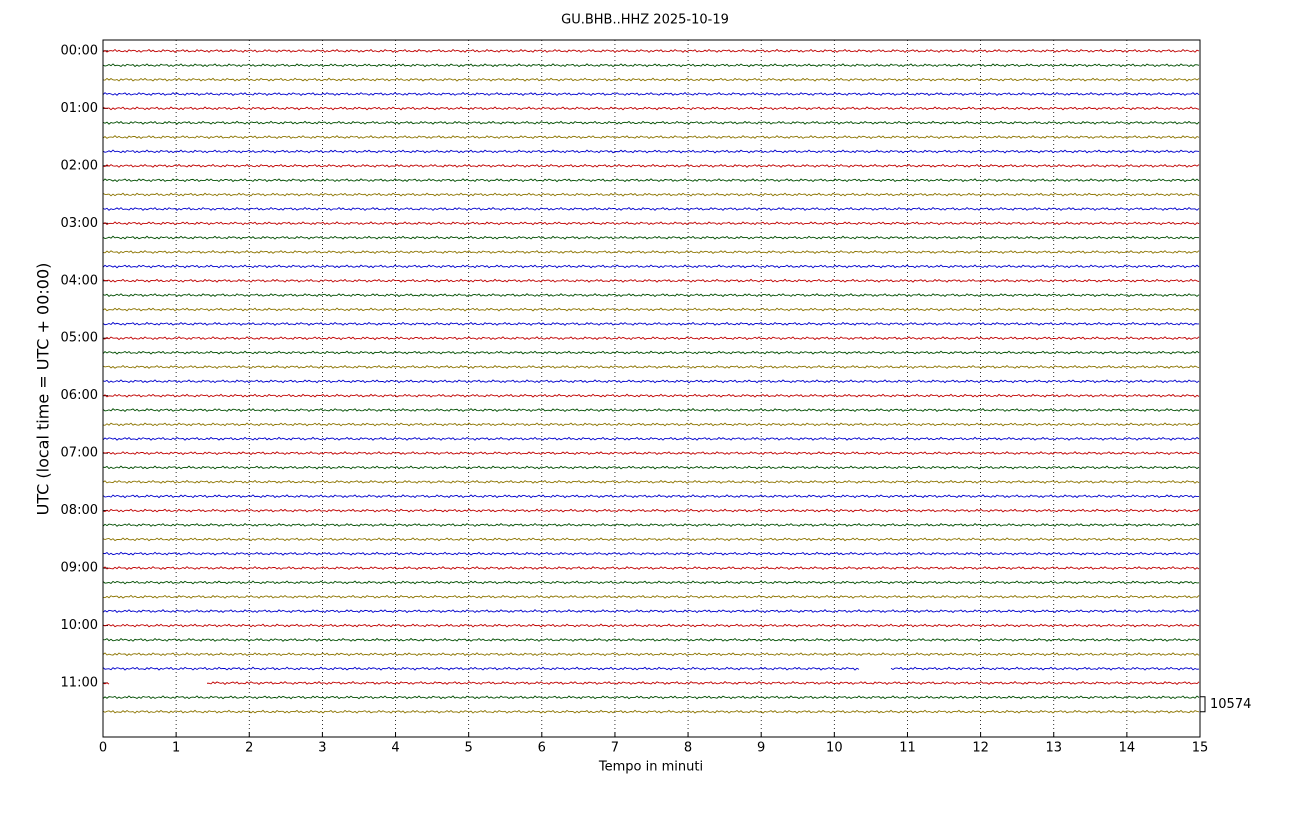 This screenshot has width=1290, height=823. I want to click on x-tick-label: 11, so click(907, 748).